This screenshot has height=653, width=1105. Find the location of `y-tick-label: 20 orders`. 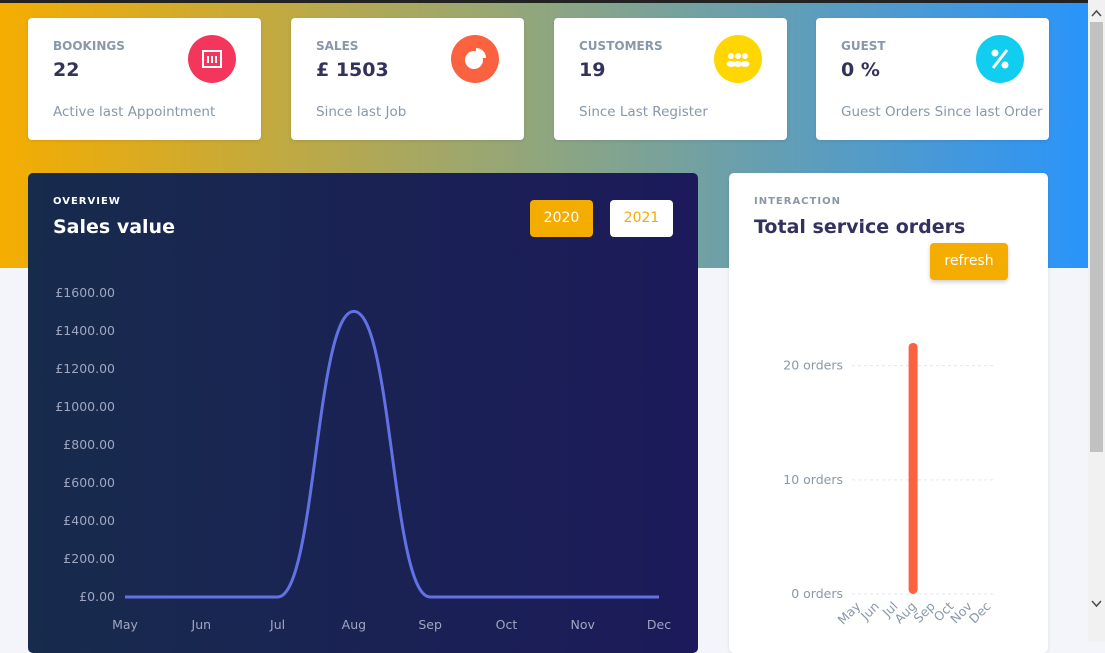

y-tick-label: 20 orders is located at coordinates (813, 365).